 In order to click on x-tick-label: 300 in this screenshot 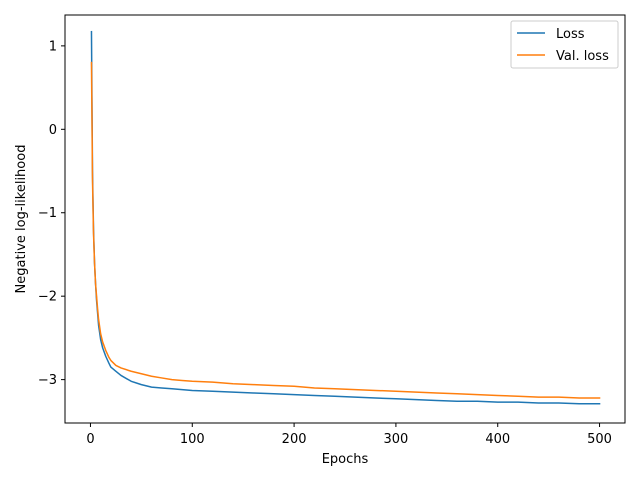, I will do `click(395, 439)`.